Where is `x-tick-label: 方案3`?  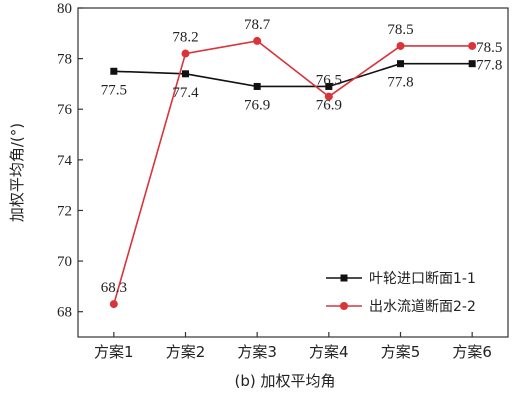
x-tick-label: 方案3 is located at coordinates (257, 352).